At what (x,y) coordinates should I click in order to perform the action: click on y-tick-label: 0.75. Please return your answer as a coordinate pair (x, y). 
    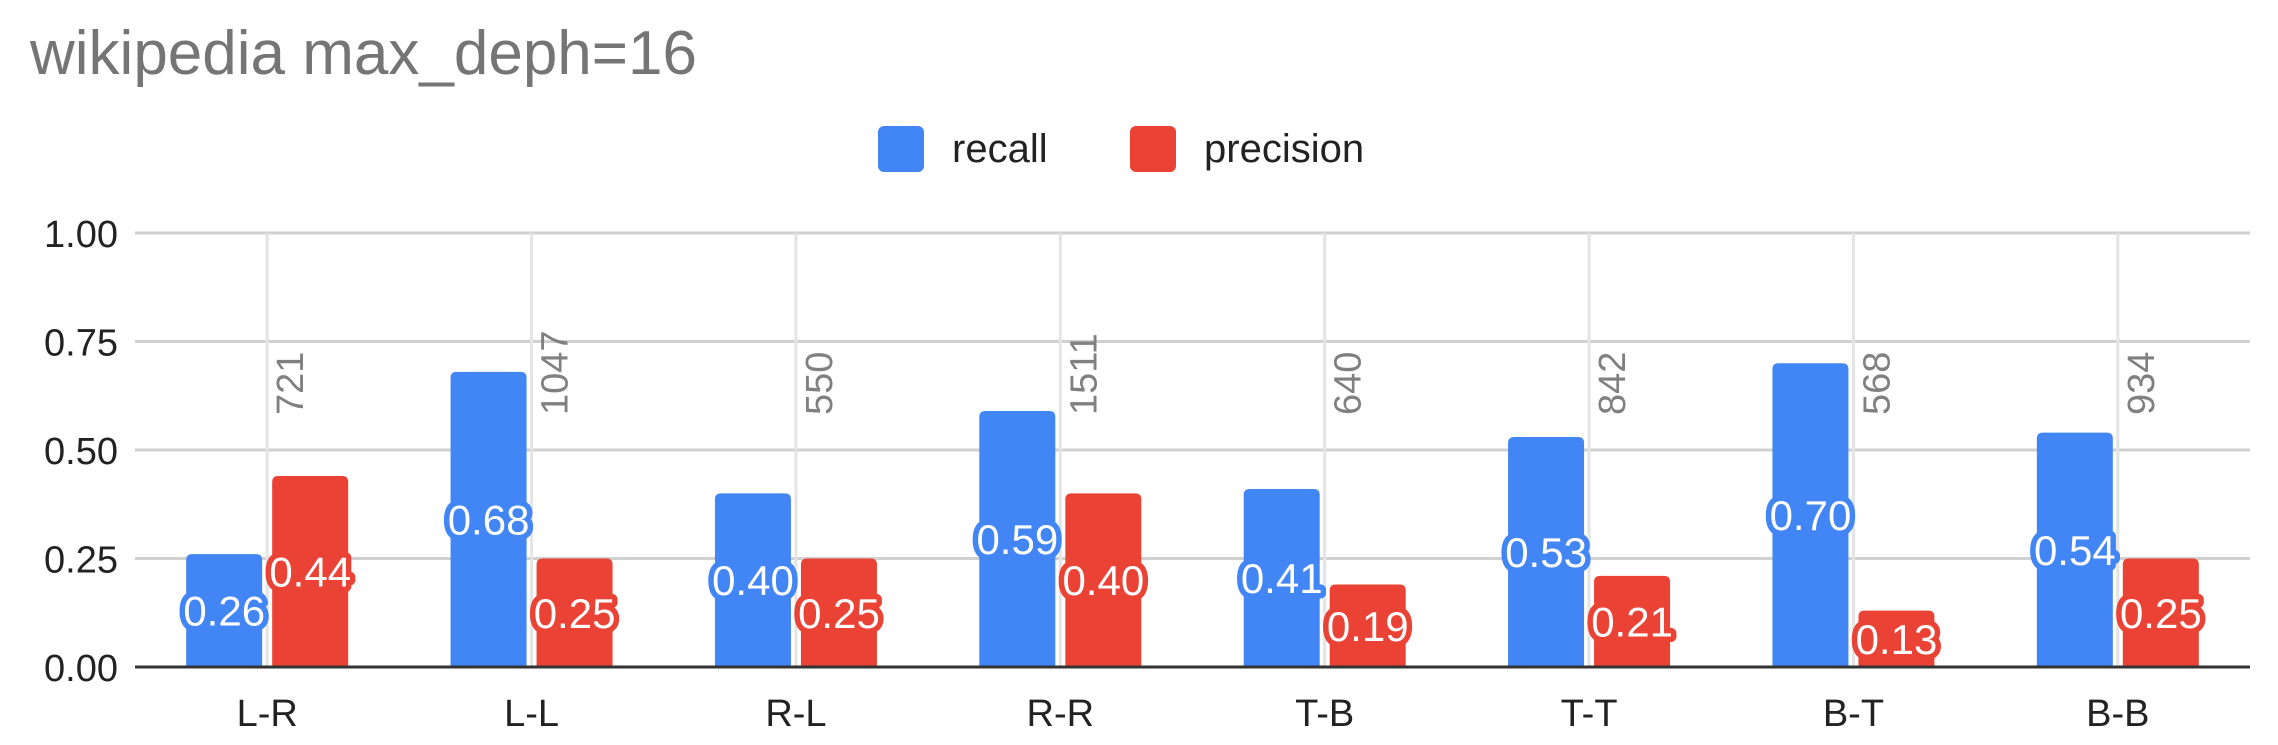
    Looking at the image, I should click on (81, 344).